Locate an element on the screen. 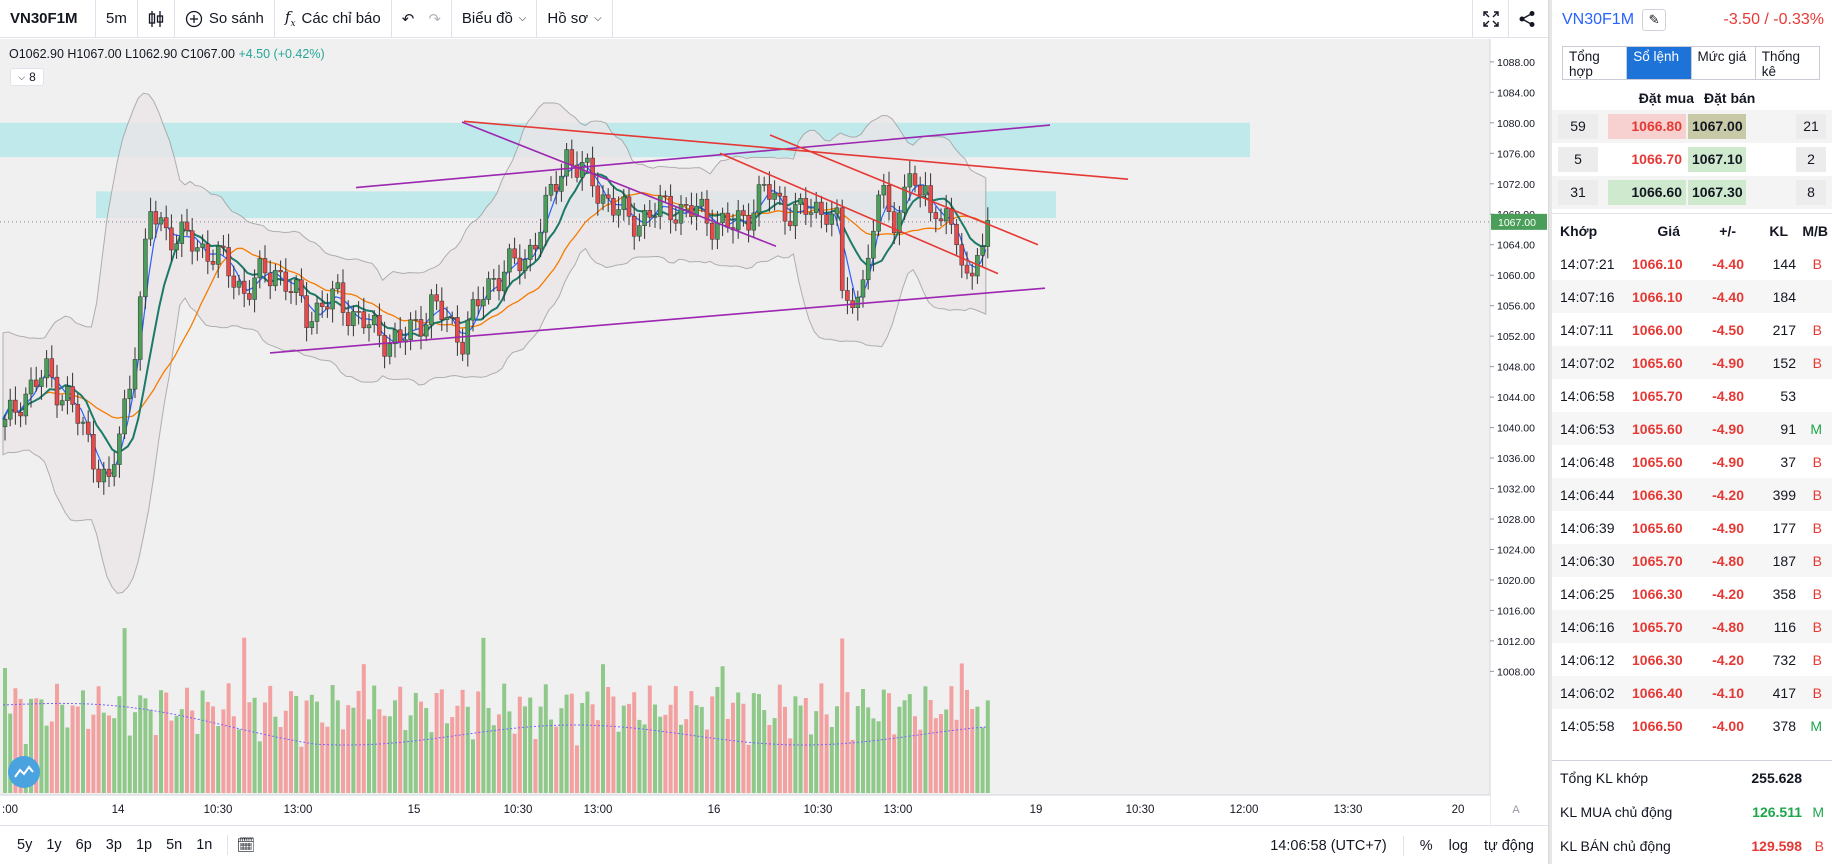 The height and width of the screenshot is (864, 1832). panel-divider is located at coordinates (1550, 432).